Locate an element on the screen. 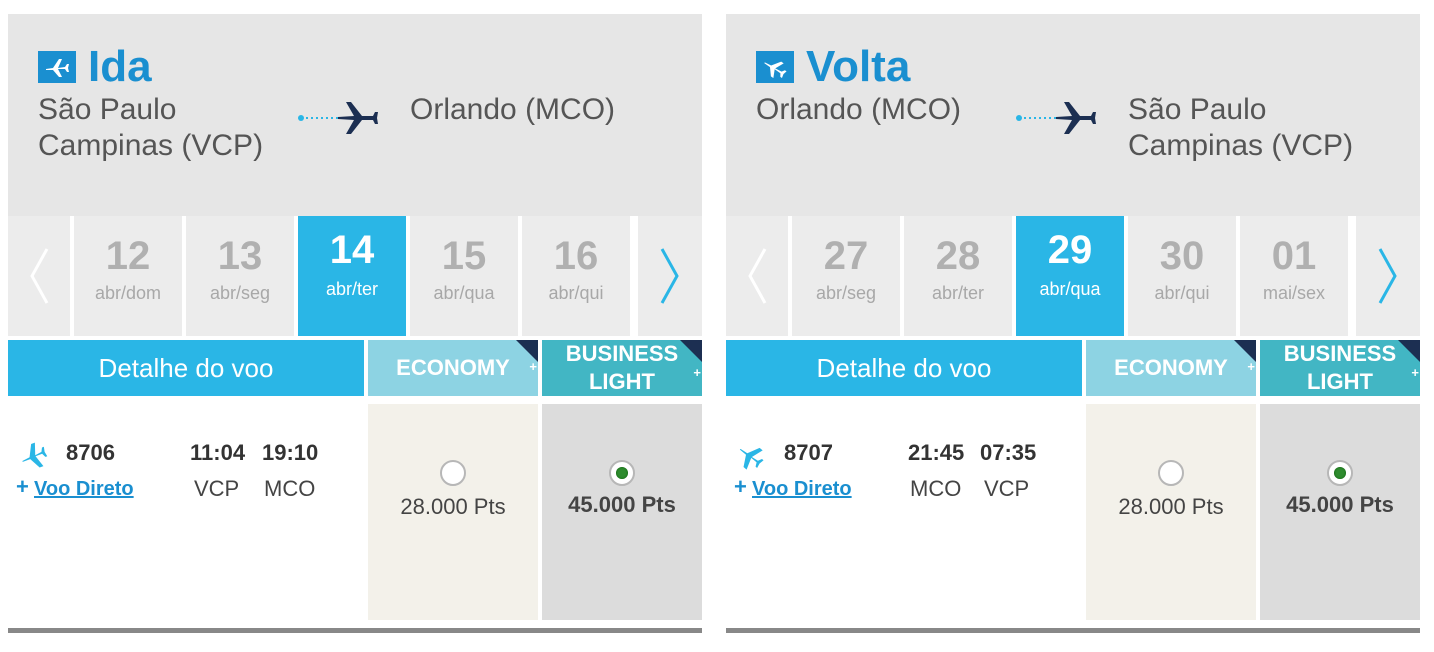 This screenshot has height=652, width=1434. chevron-right-icon is located at coordinates (669, 276).